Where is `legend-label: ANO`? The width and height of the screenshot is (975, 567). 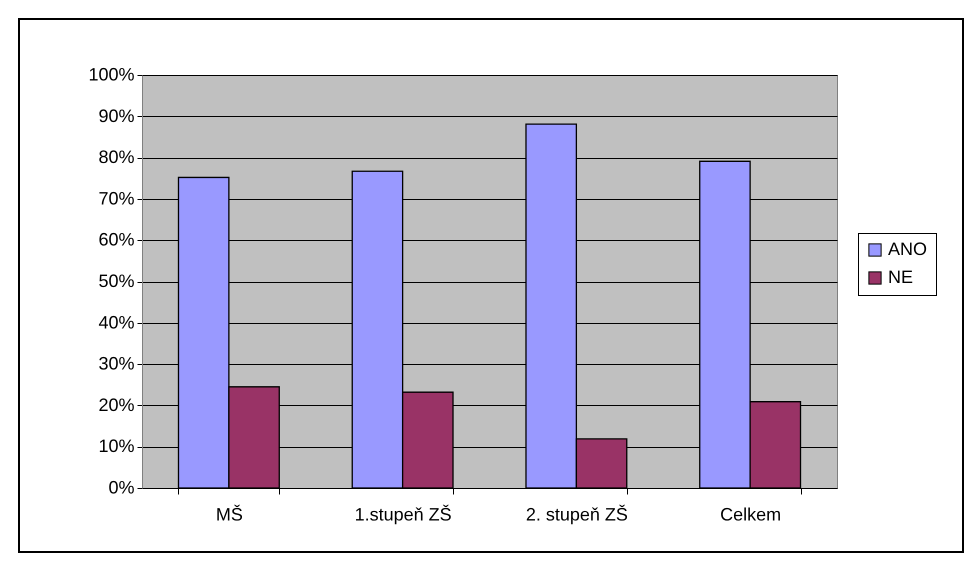 legend-label: ANO is located at coordinates (908, 249).